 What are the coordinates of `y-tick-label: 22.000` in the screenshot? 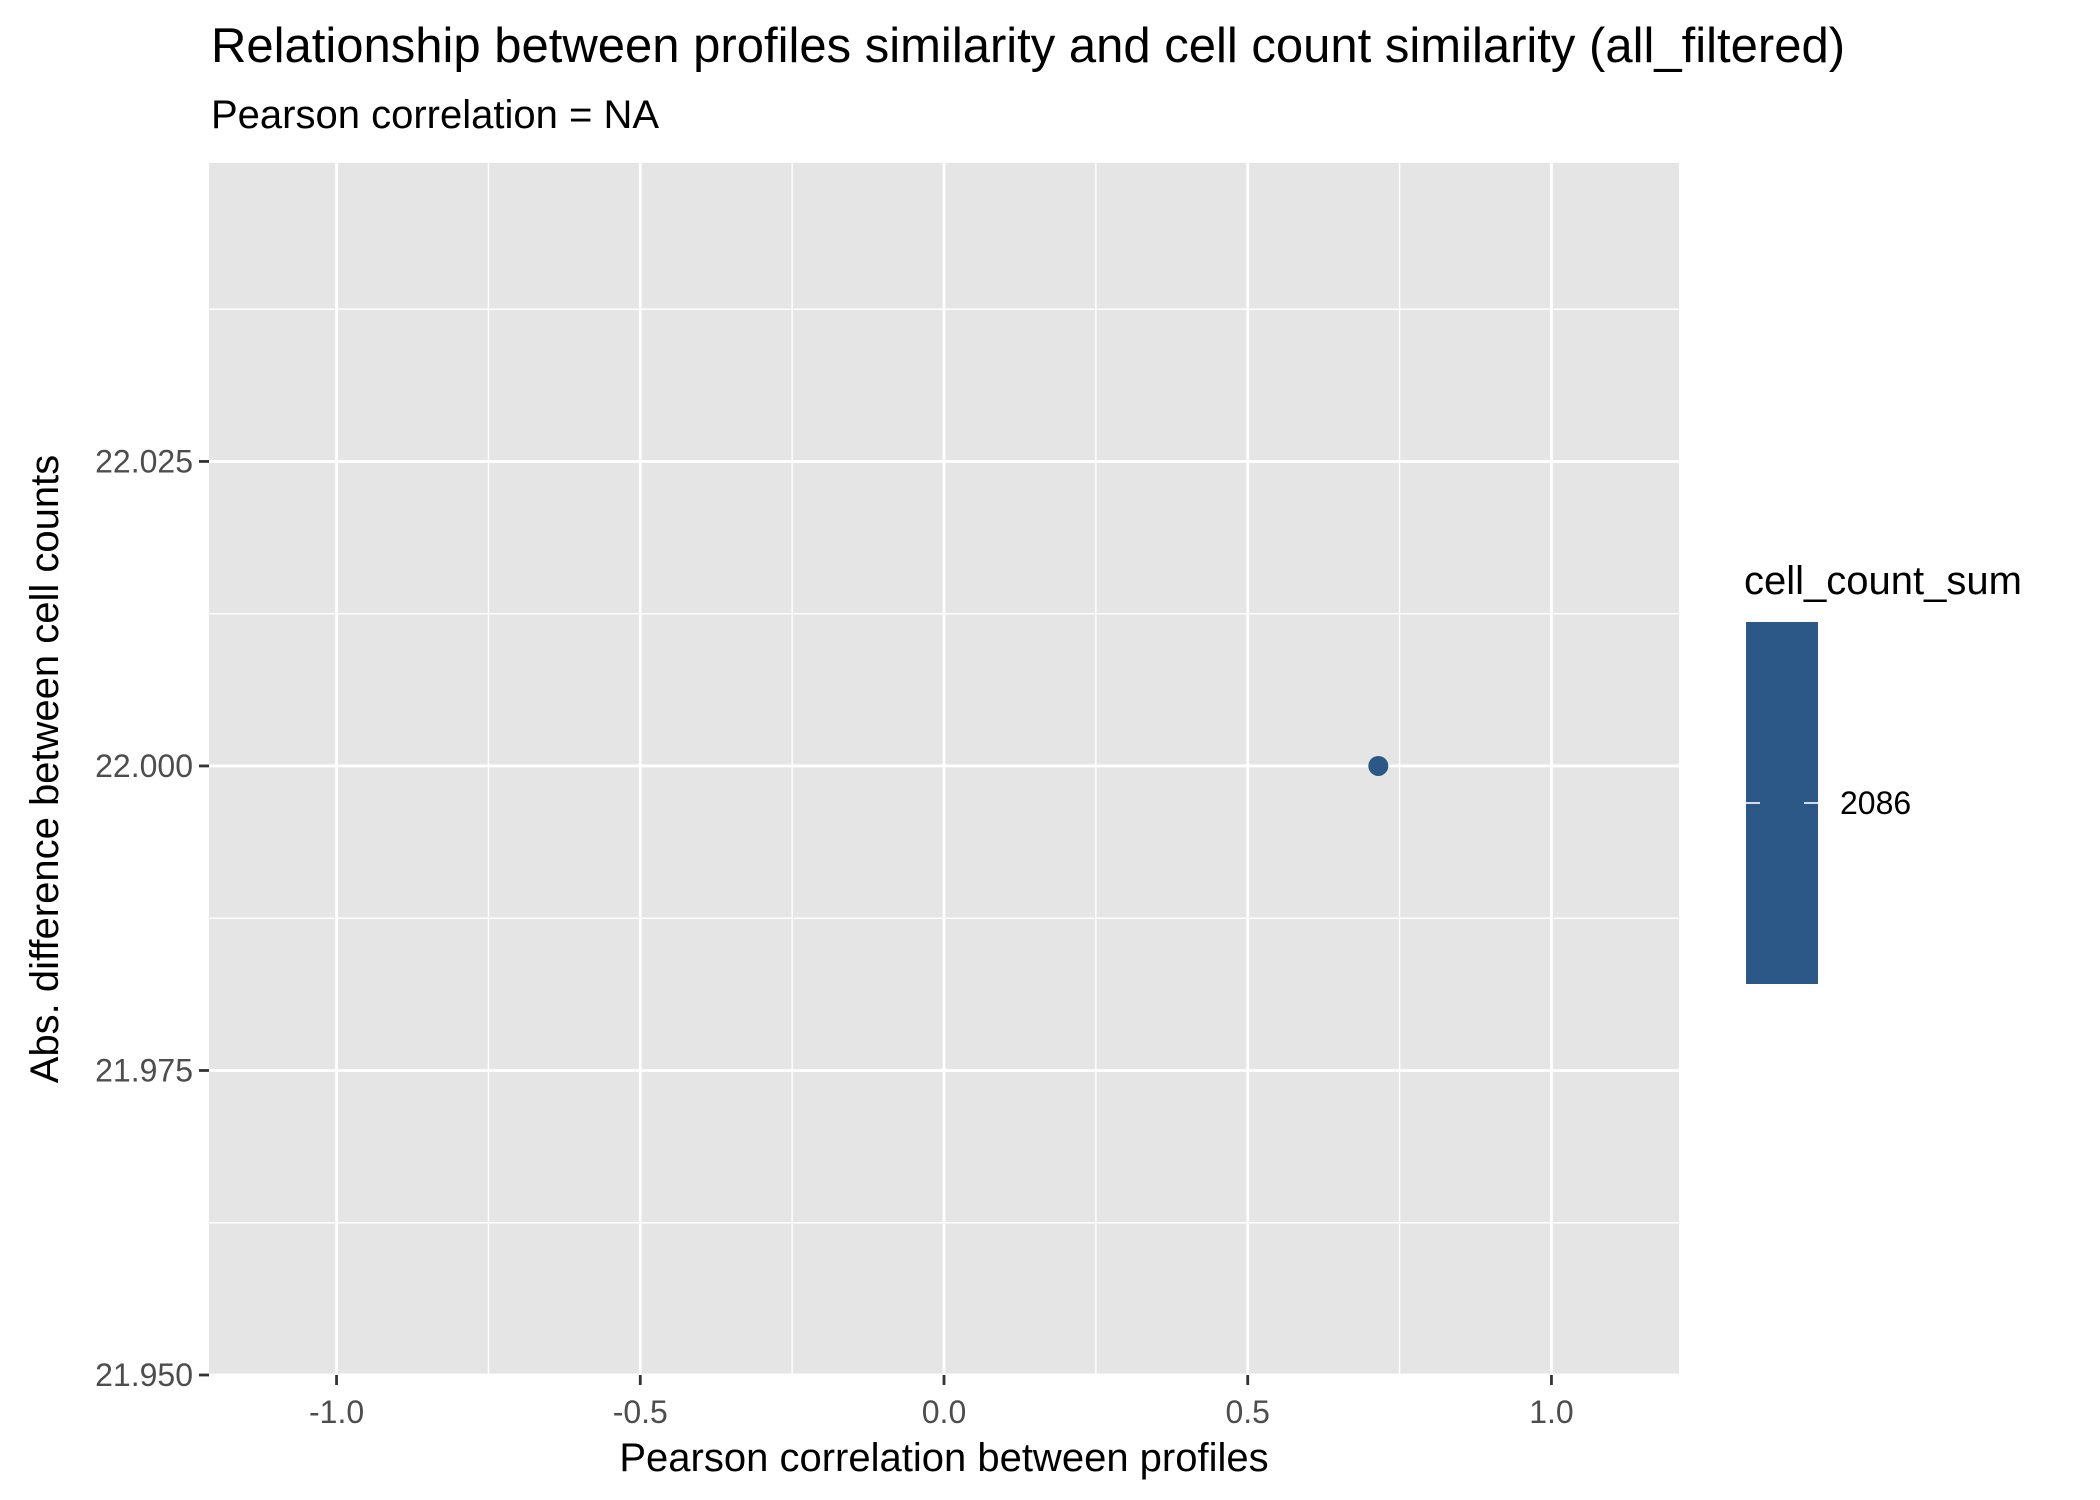 It's located at (144, 766).